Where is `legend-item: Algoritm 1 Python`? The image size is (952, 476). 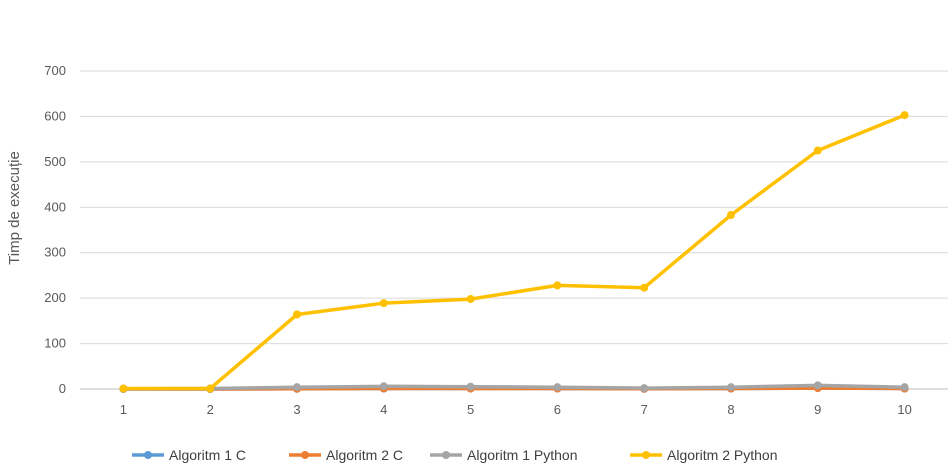 legend-item: Algoritm 1 Python is located at coordinates (504, 455).